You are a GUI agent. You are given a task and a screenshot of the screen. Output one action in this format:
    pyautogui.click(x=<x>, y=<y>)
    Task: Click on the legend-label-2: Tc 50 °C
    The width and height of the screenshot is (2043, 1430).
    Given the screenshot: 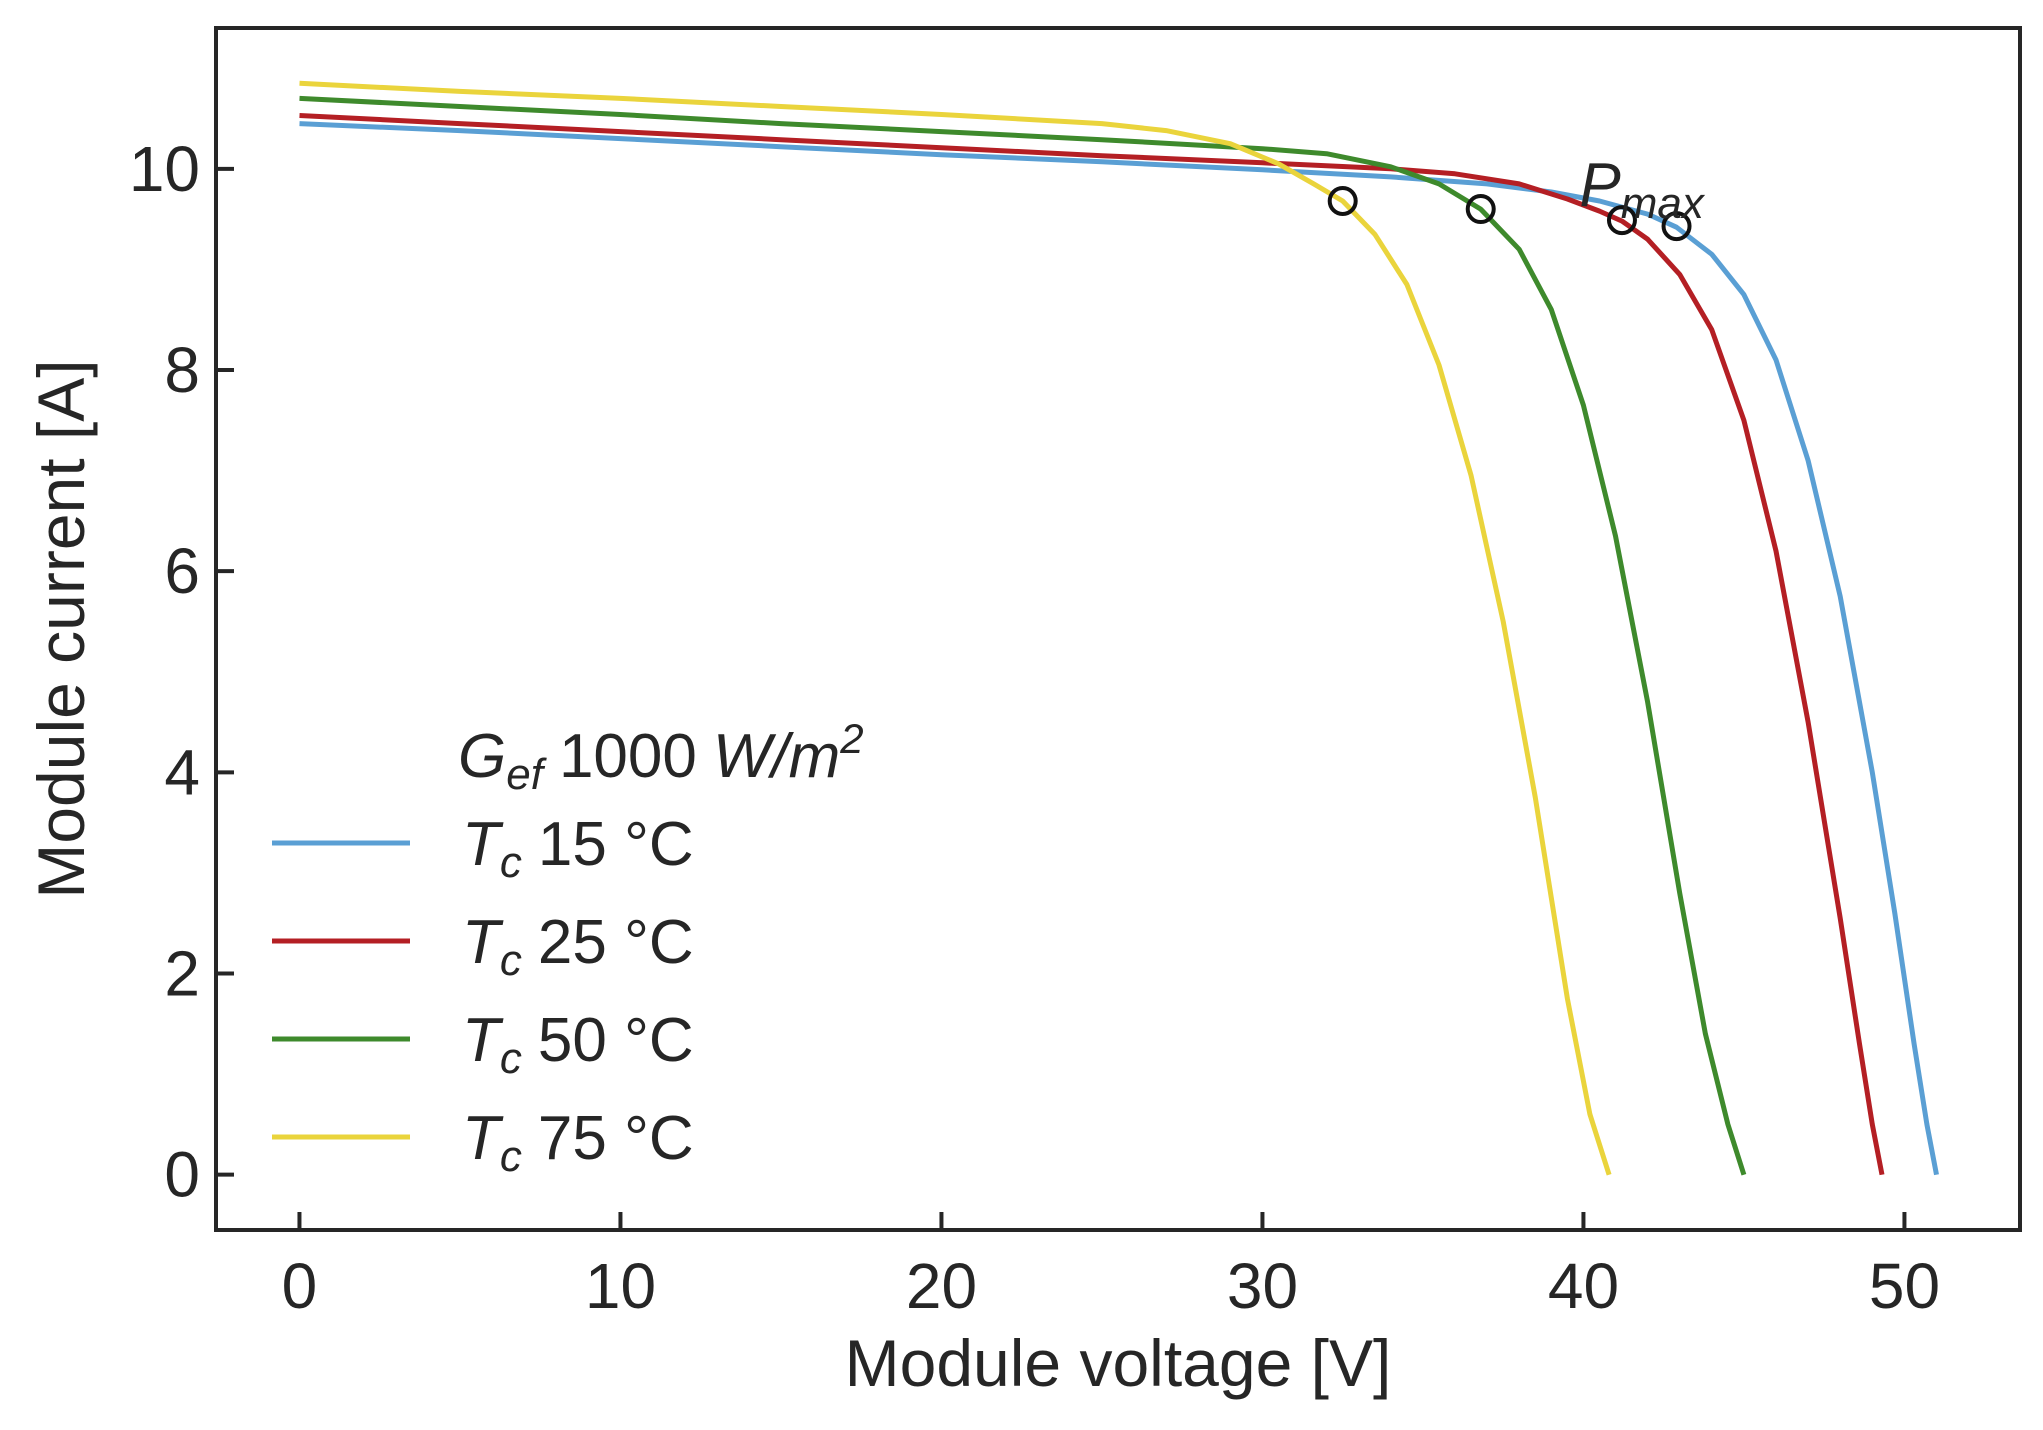 What is the action you would take?
    pyautogui.click(x=578, y=1044)
    